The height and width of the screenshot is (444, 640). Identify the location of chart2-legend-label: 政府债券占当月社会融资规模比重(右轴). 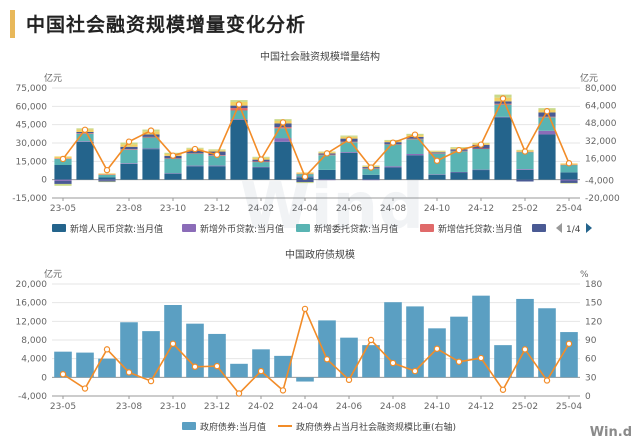
(376, 427).